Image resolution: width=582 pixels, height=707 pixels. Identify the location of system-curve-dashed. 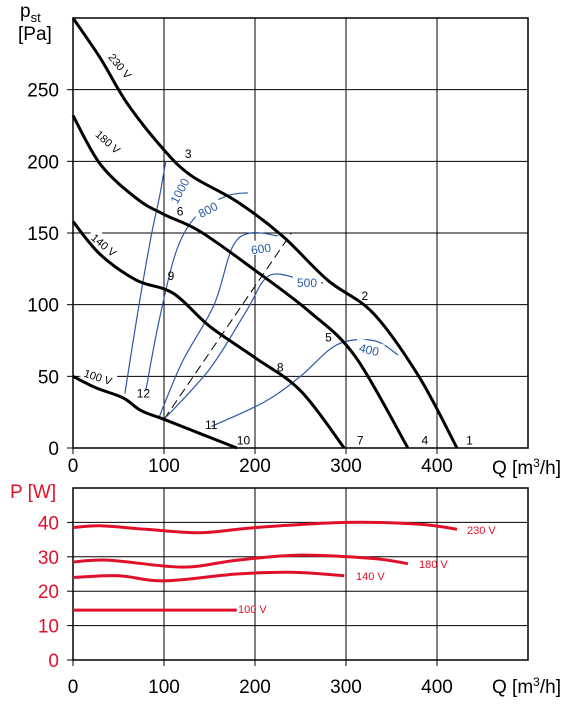
(227, 326).